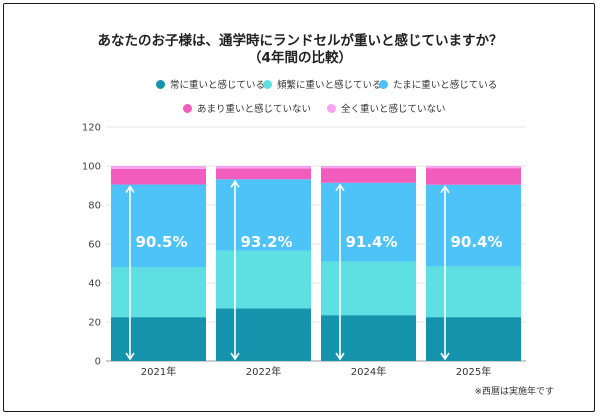 The image size is (600, 417). What do you see at coordinates (94, 323) in the screenshot?
I see `y-tick-label: 20` at bounding box center [94, 323].